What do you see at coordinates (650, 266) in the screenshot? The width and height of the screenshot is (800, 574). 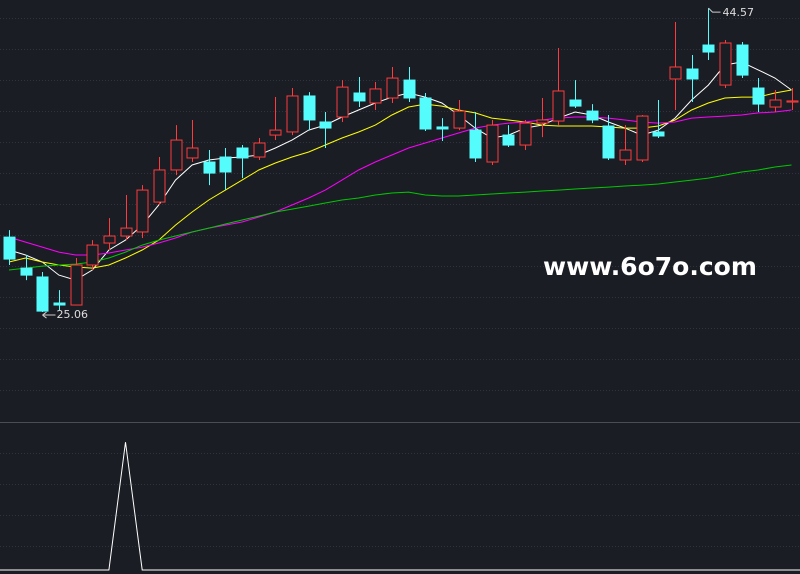 I see `watermark: www.6o7o.com` at bounding box center [650, 266].